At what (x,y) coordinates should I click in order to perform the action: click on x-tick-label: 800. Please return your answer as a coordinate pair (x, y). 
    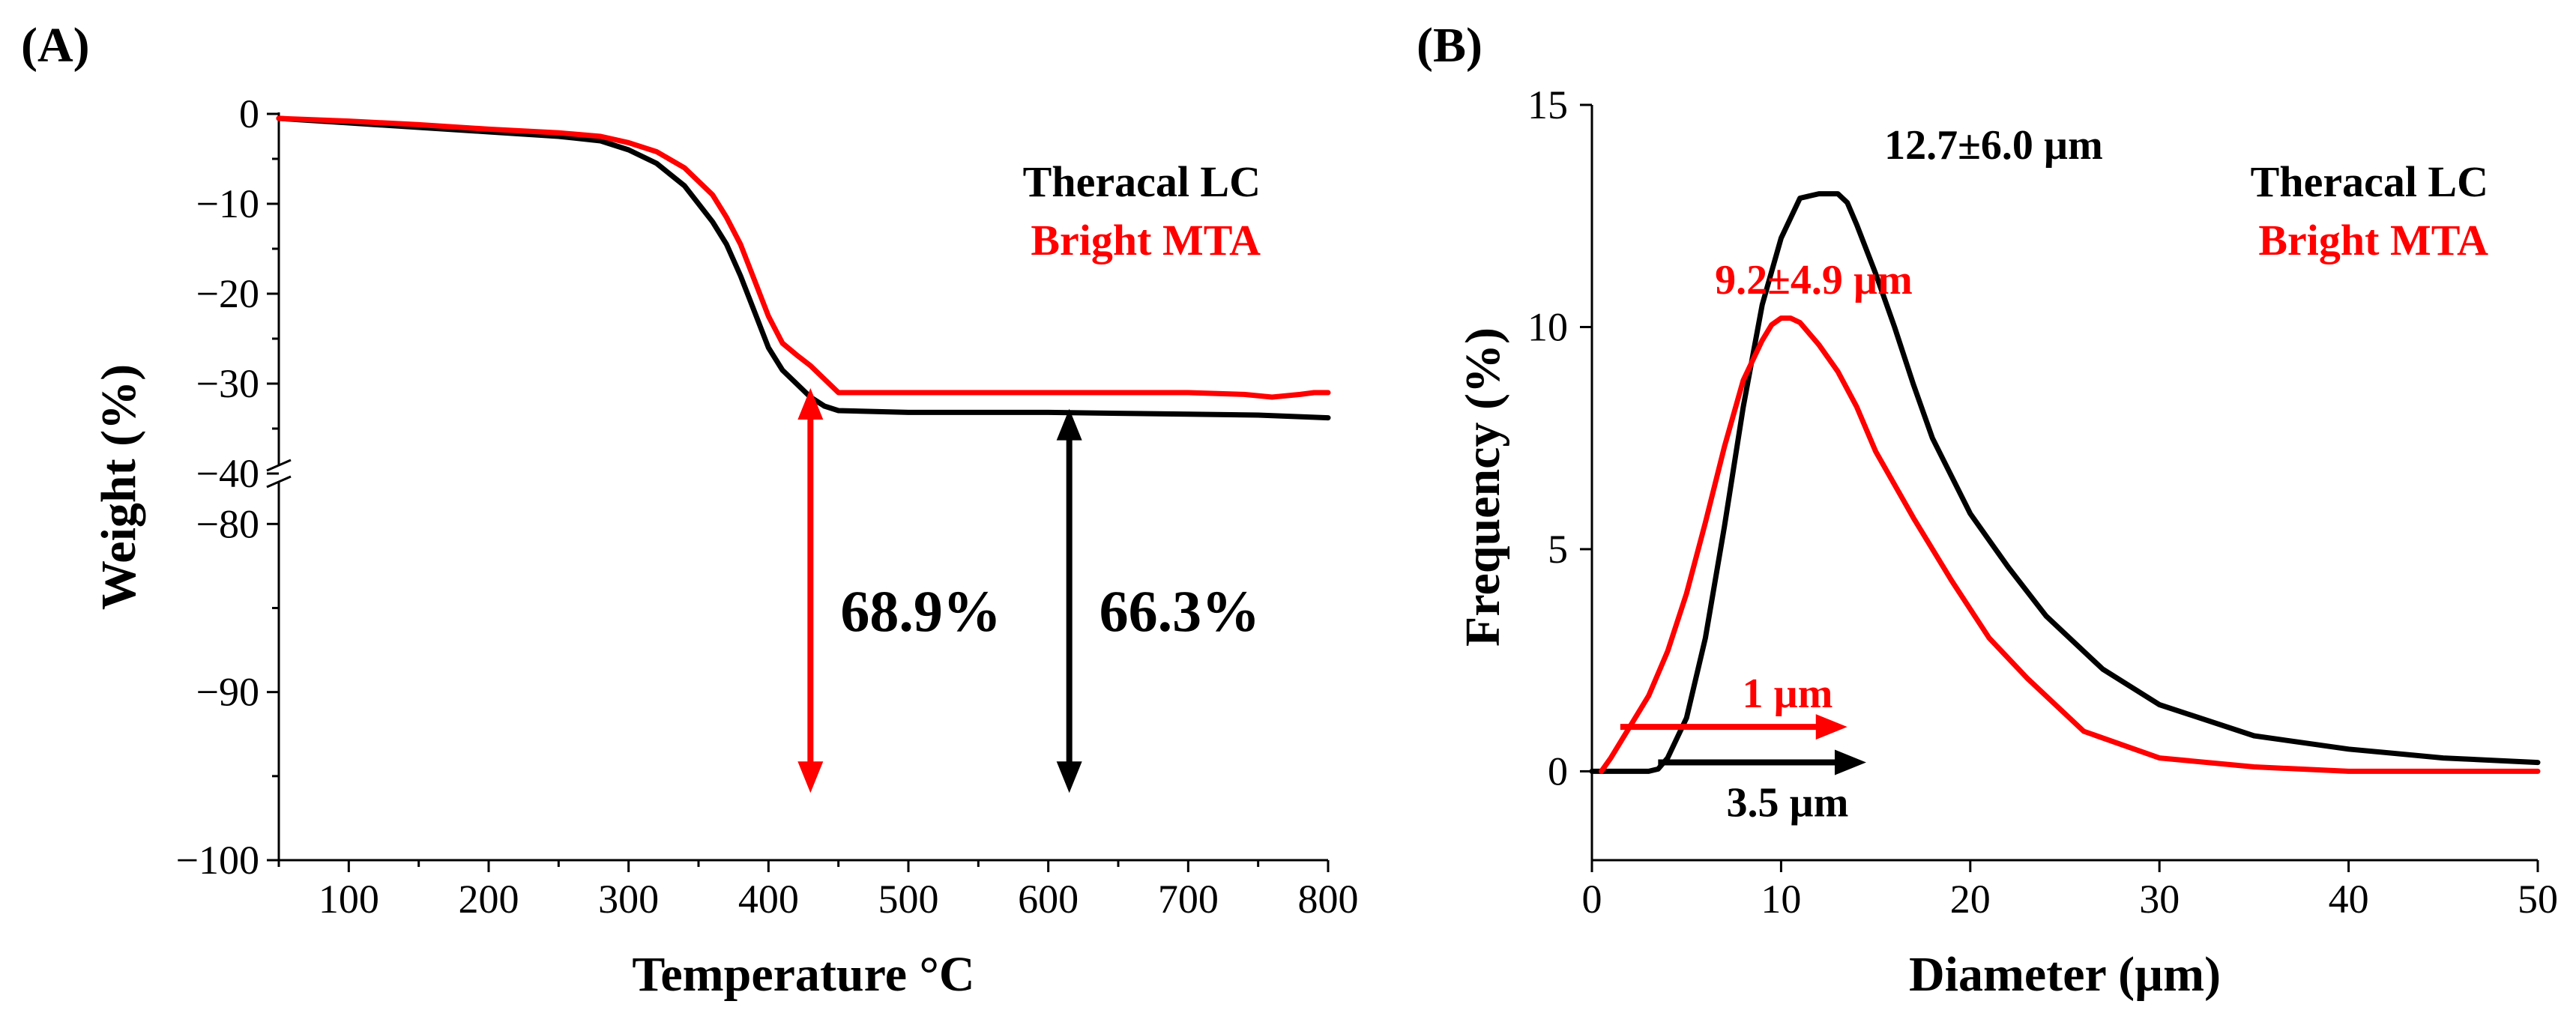
    Looking at the image, I should click on (1328, 900).